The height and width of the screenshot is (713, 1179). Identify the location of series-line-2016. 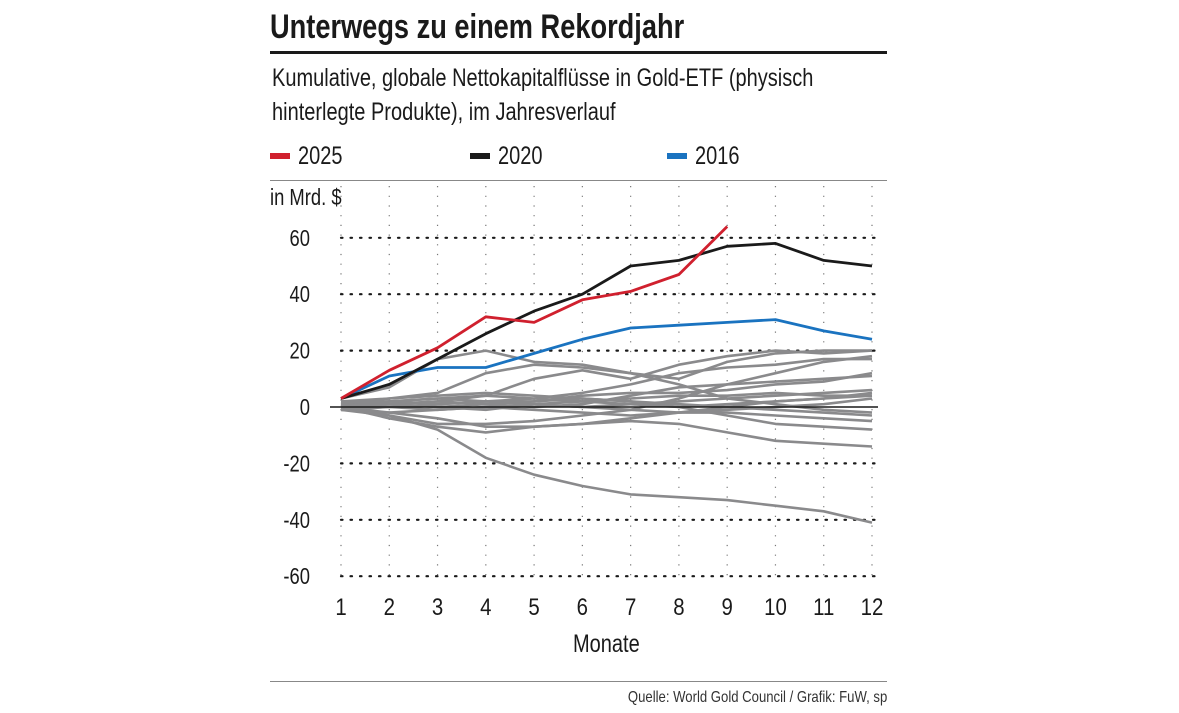
(606, 359).